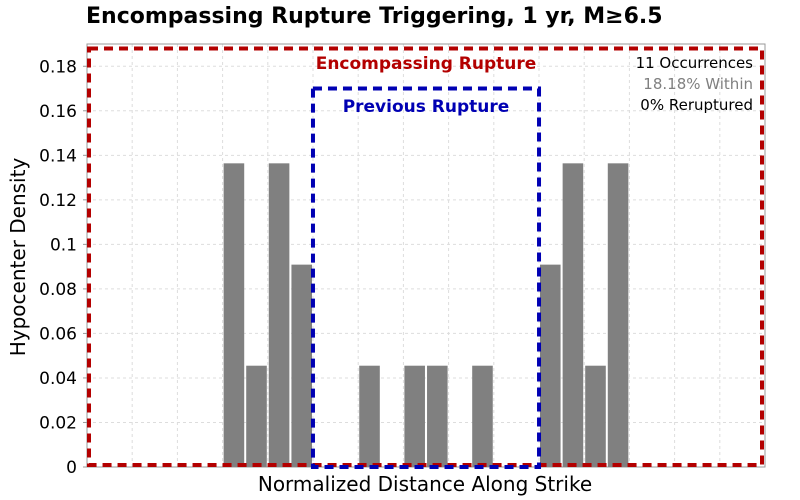 This screenshot has height=500, width=800. I want to click on y-tick-label: 0.04, so click(58, 379).